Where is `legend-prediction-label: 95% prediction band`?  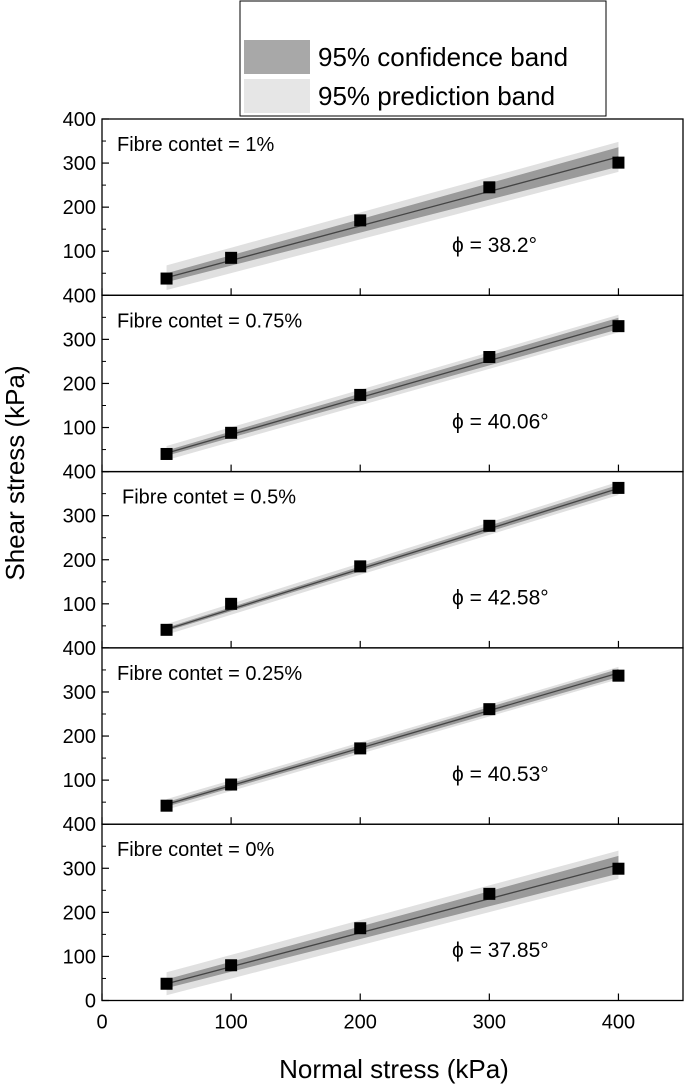
legend-prediction-label: 95% prediction band is located at coordinates (436, 96).